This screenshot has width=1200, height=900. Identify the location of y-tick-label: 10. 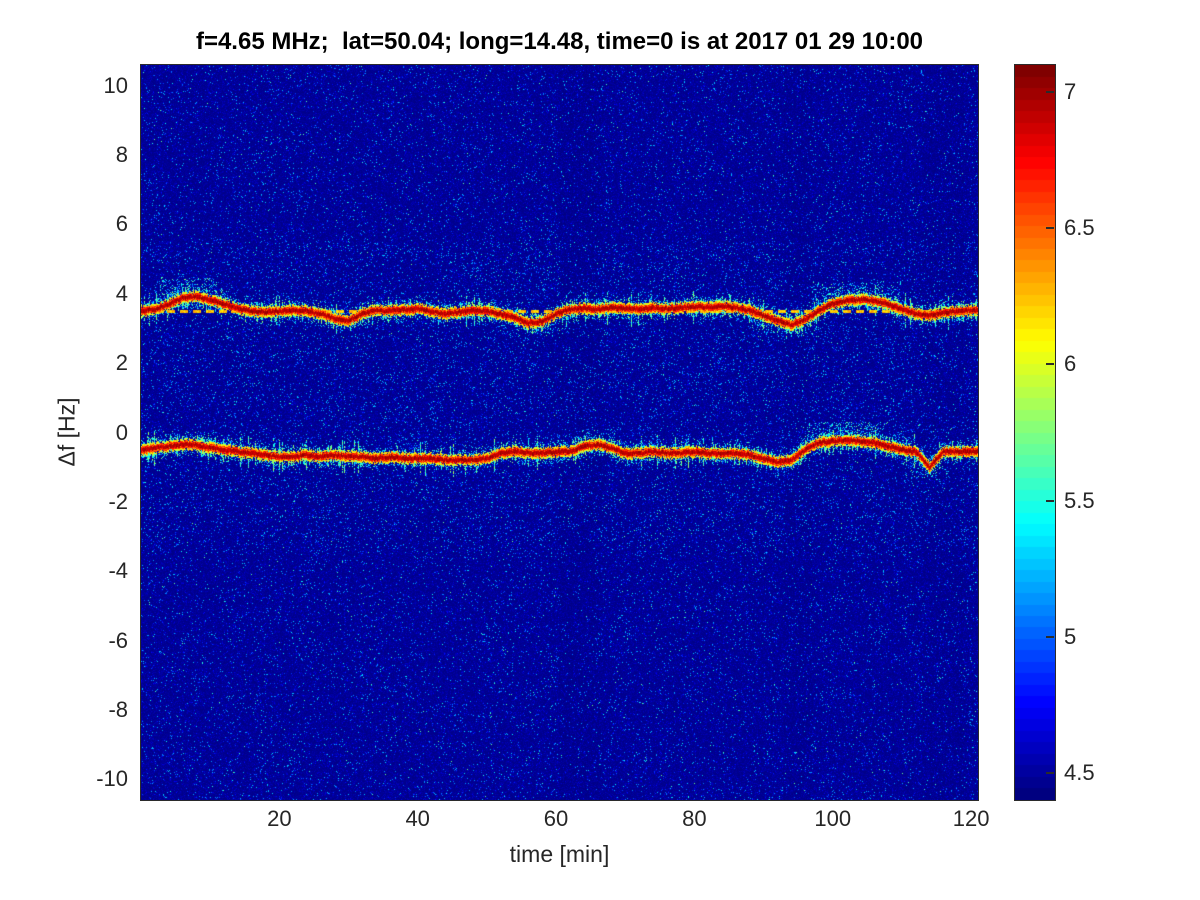
(115, 85).